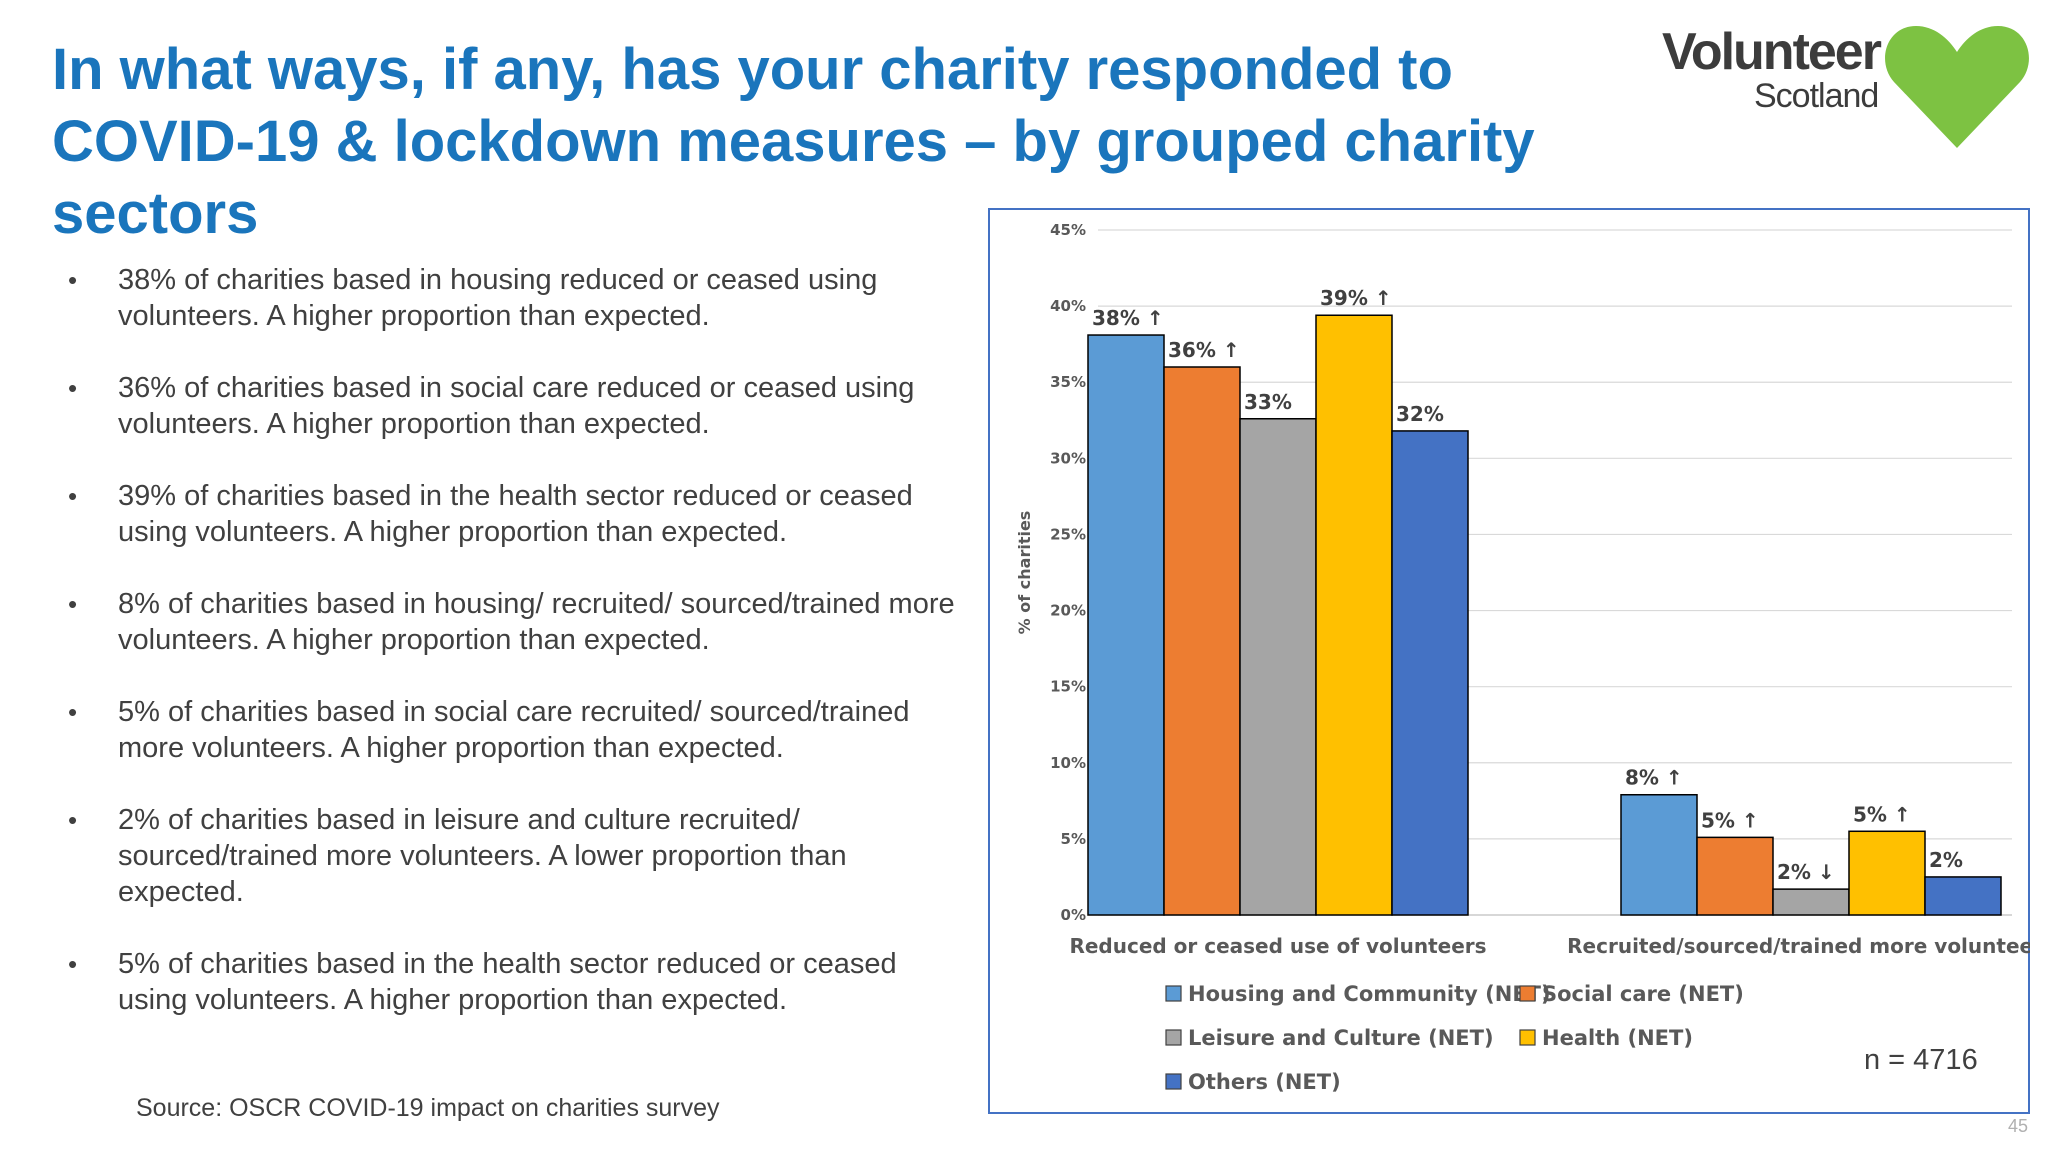 Image resolution: width=2048 pixels, height=1152 pixels. What do you see at coordinates (1806, 872) in the screenshot?
I see `data-label: 2% ↓` at bounding box center [1806, 872].